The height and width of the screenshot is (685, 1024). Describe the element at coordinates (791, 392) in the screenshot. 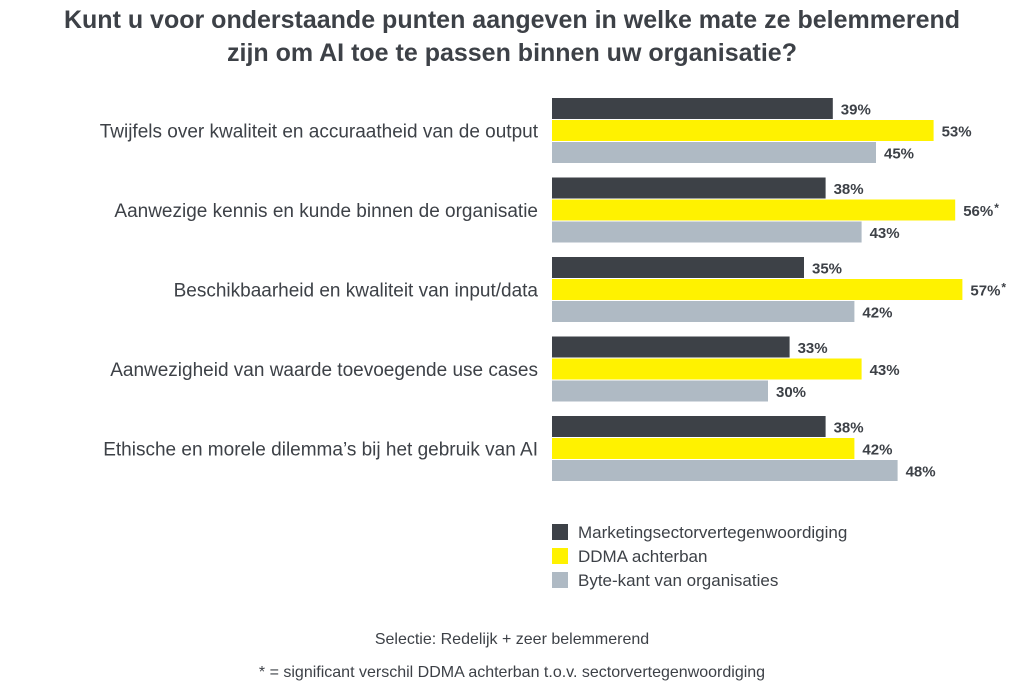

I see `data-label: 30%` at that location.